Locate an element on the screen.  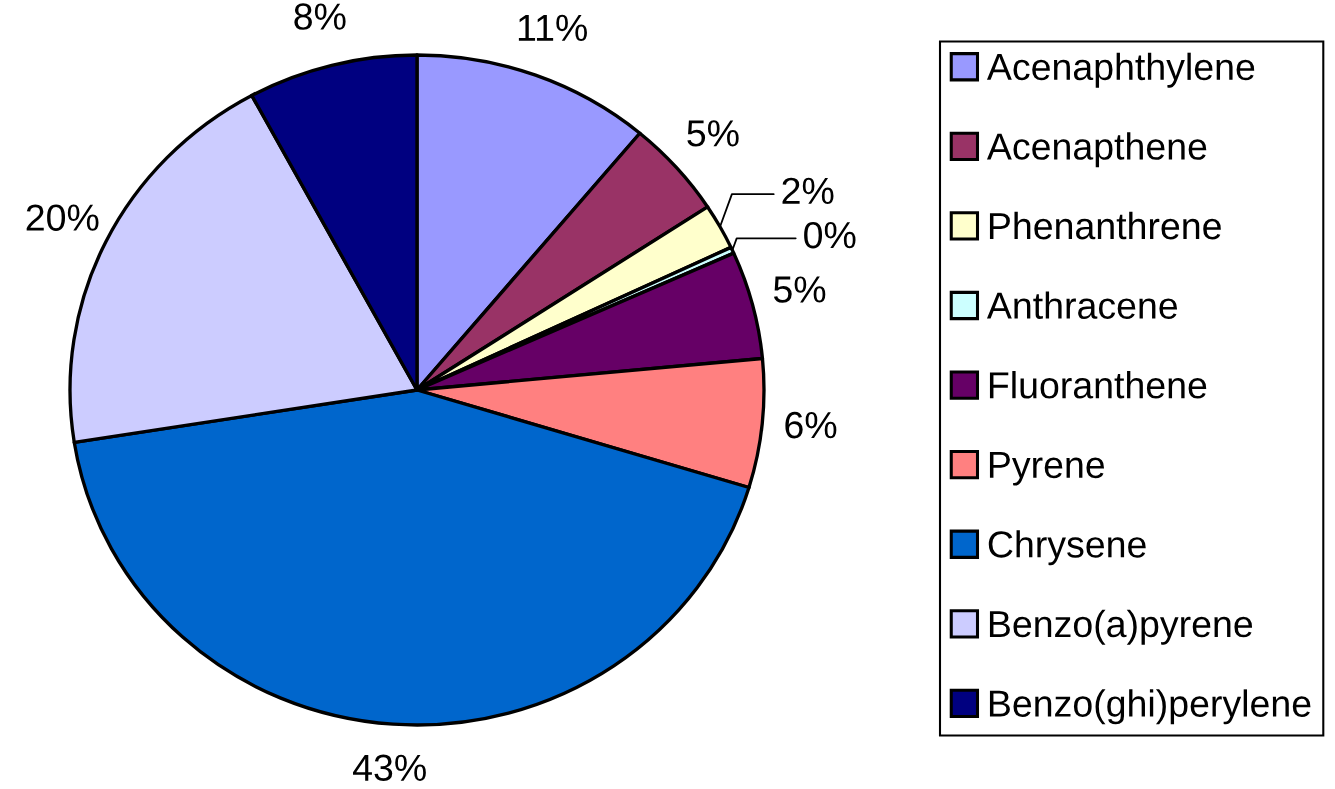
data-label: 6% is located at coordinates (811, 425).